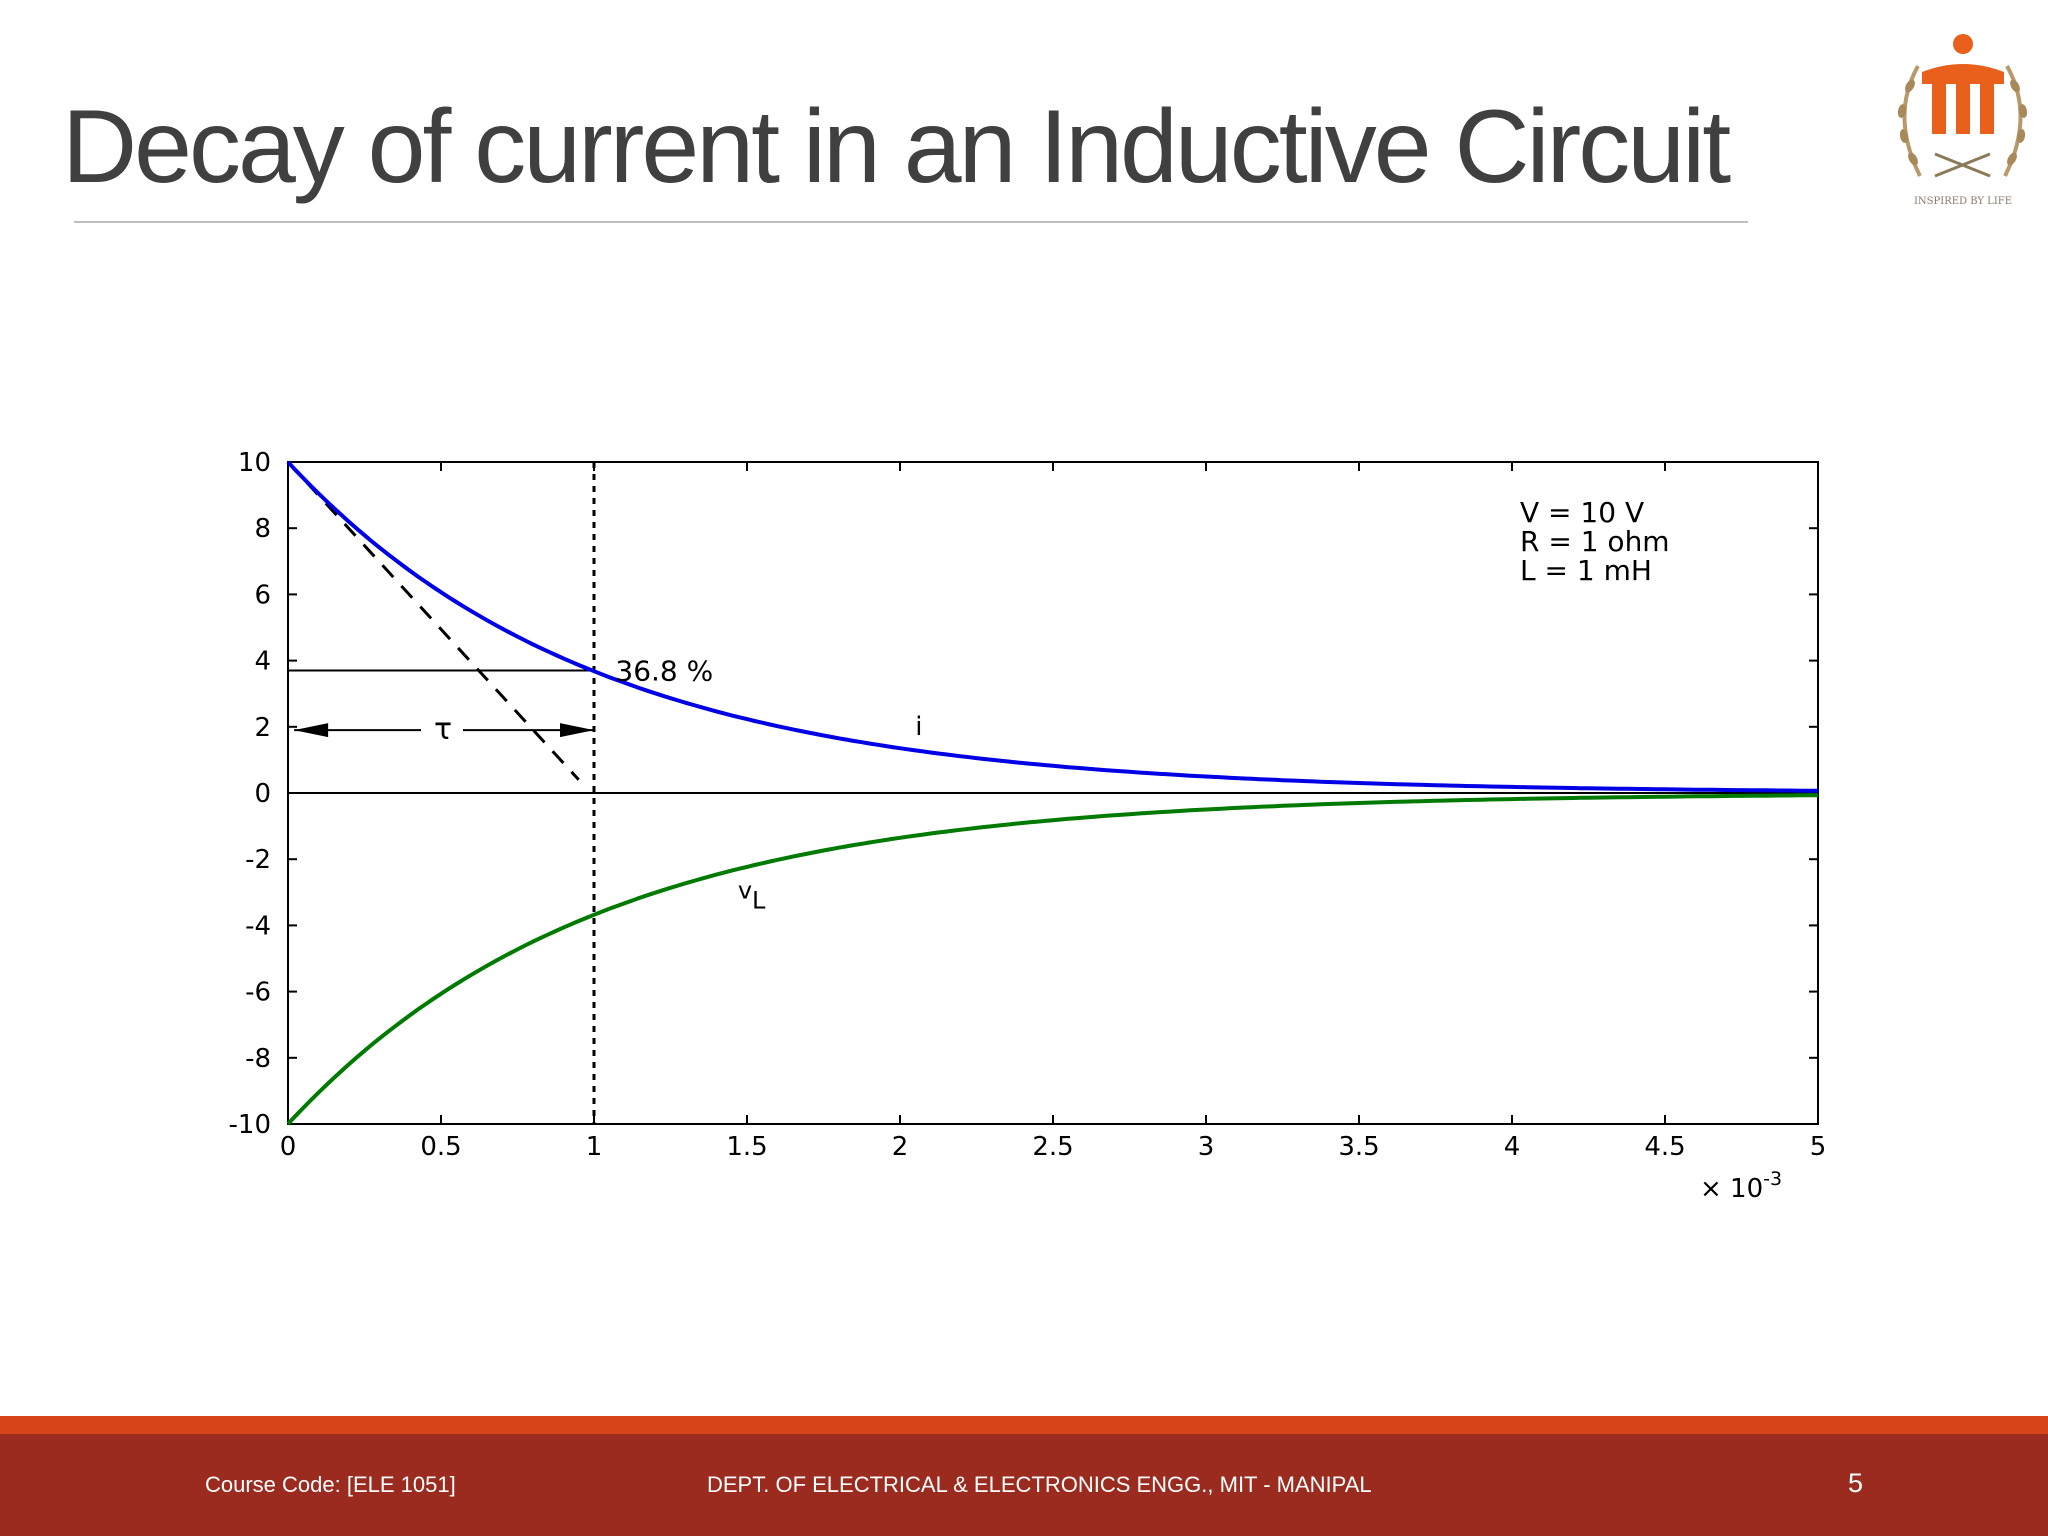 This screenshot has height=1536, width=2048. Describe the element at coordinates (262, 529) in the screenshot. I see `y-tick-label: 8` at that location.